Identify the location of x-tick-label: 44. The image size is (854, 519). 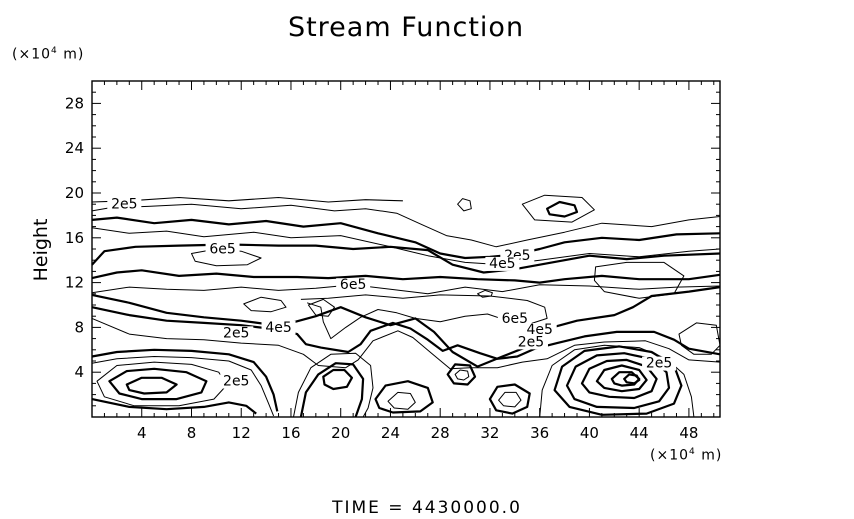
(639, 433).